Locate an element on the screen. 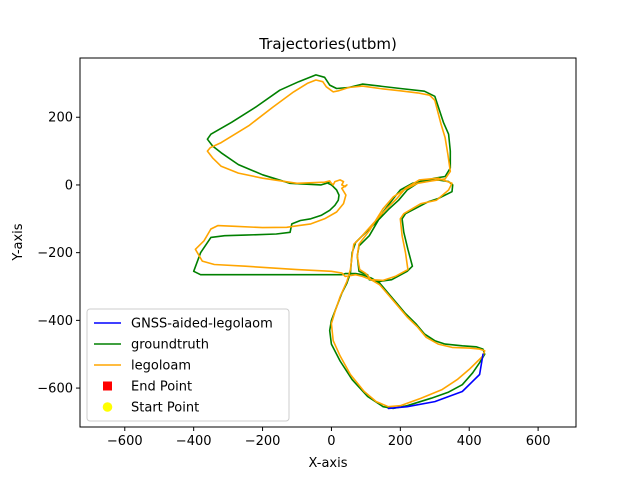  y-axis-label: Y-axis is located at coordinates (18, 242).